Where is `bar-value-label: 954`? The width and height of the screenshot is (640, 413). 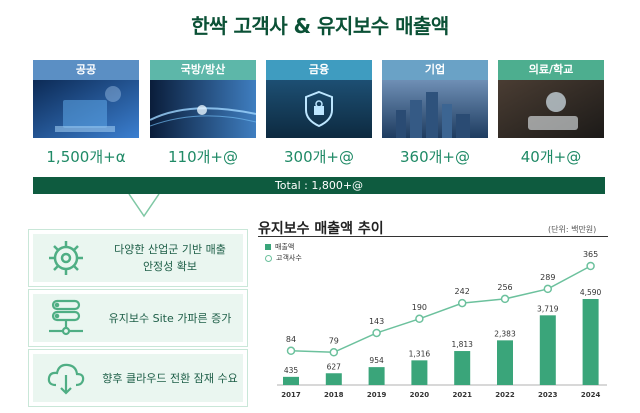 bar-value-label: 954 is located at coordinates (376, 360).